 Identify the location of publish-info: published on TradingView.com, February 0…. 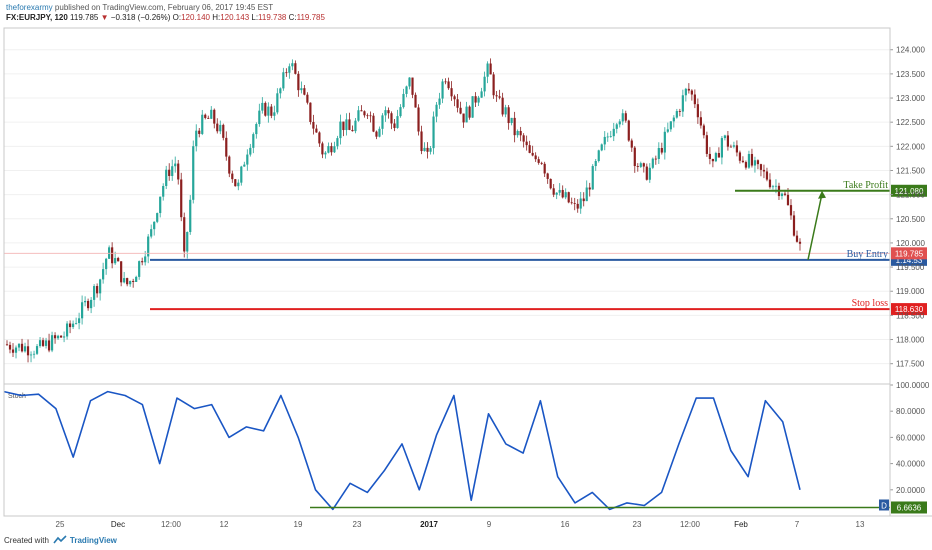
(164, 7).